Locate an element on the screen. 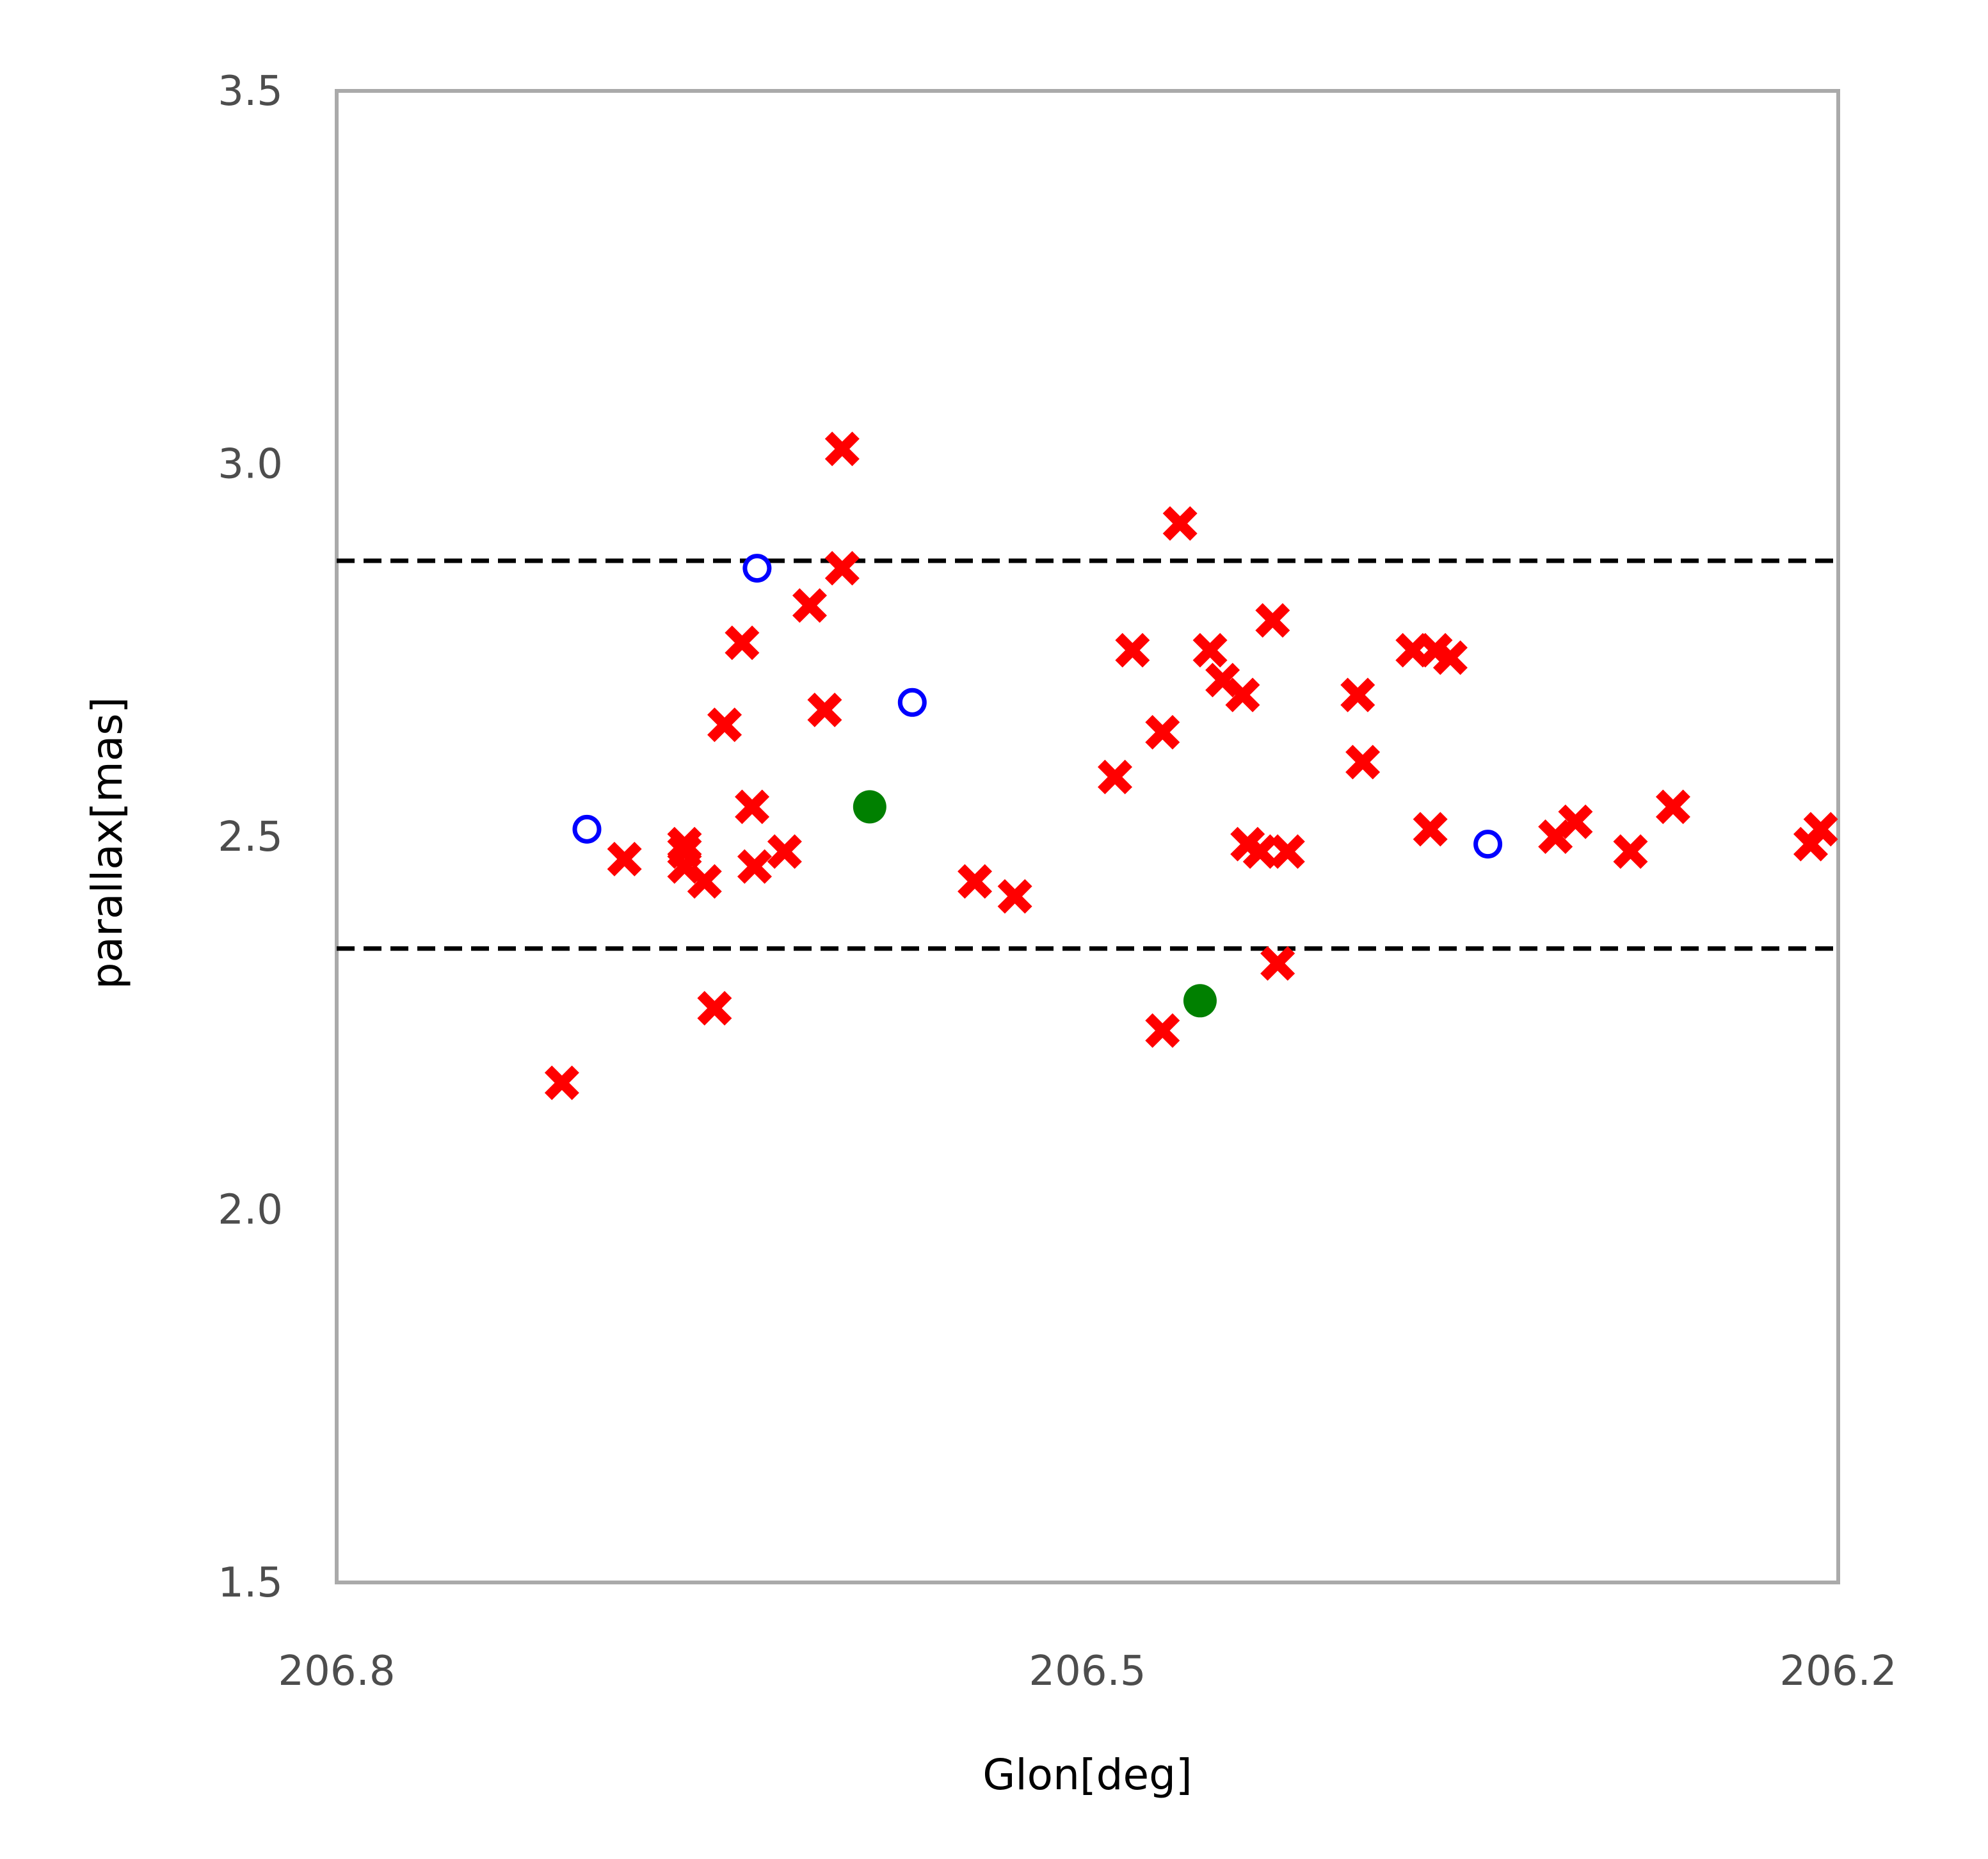 The width and height of the screenshot is (1988, 1859). y-tick-label: 2.5 is located at coordinates (250, 837).